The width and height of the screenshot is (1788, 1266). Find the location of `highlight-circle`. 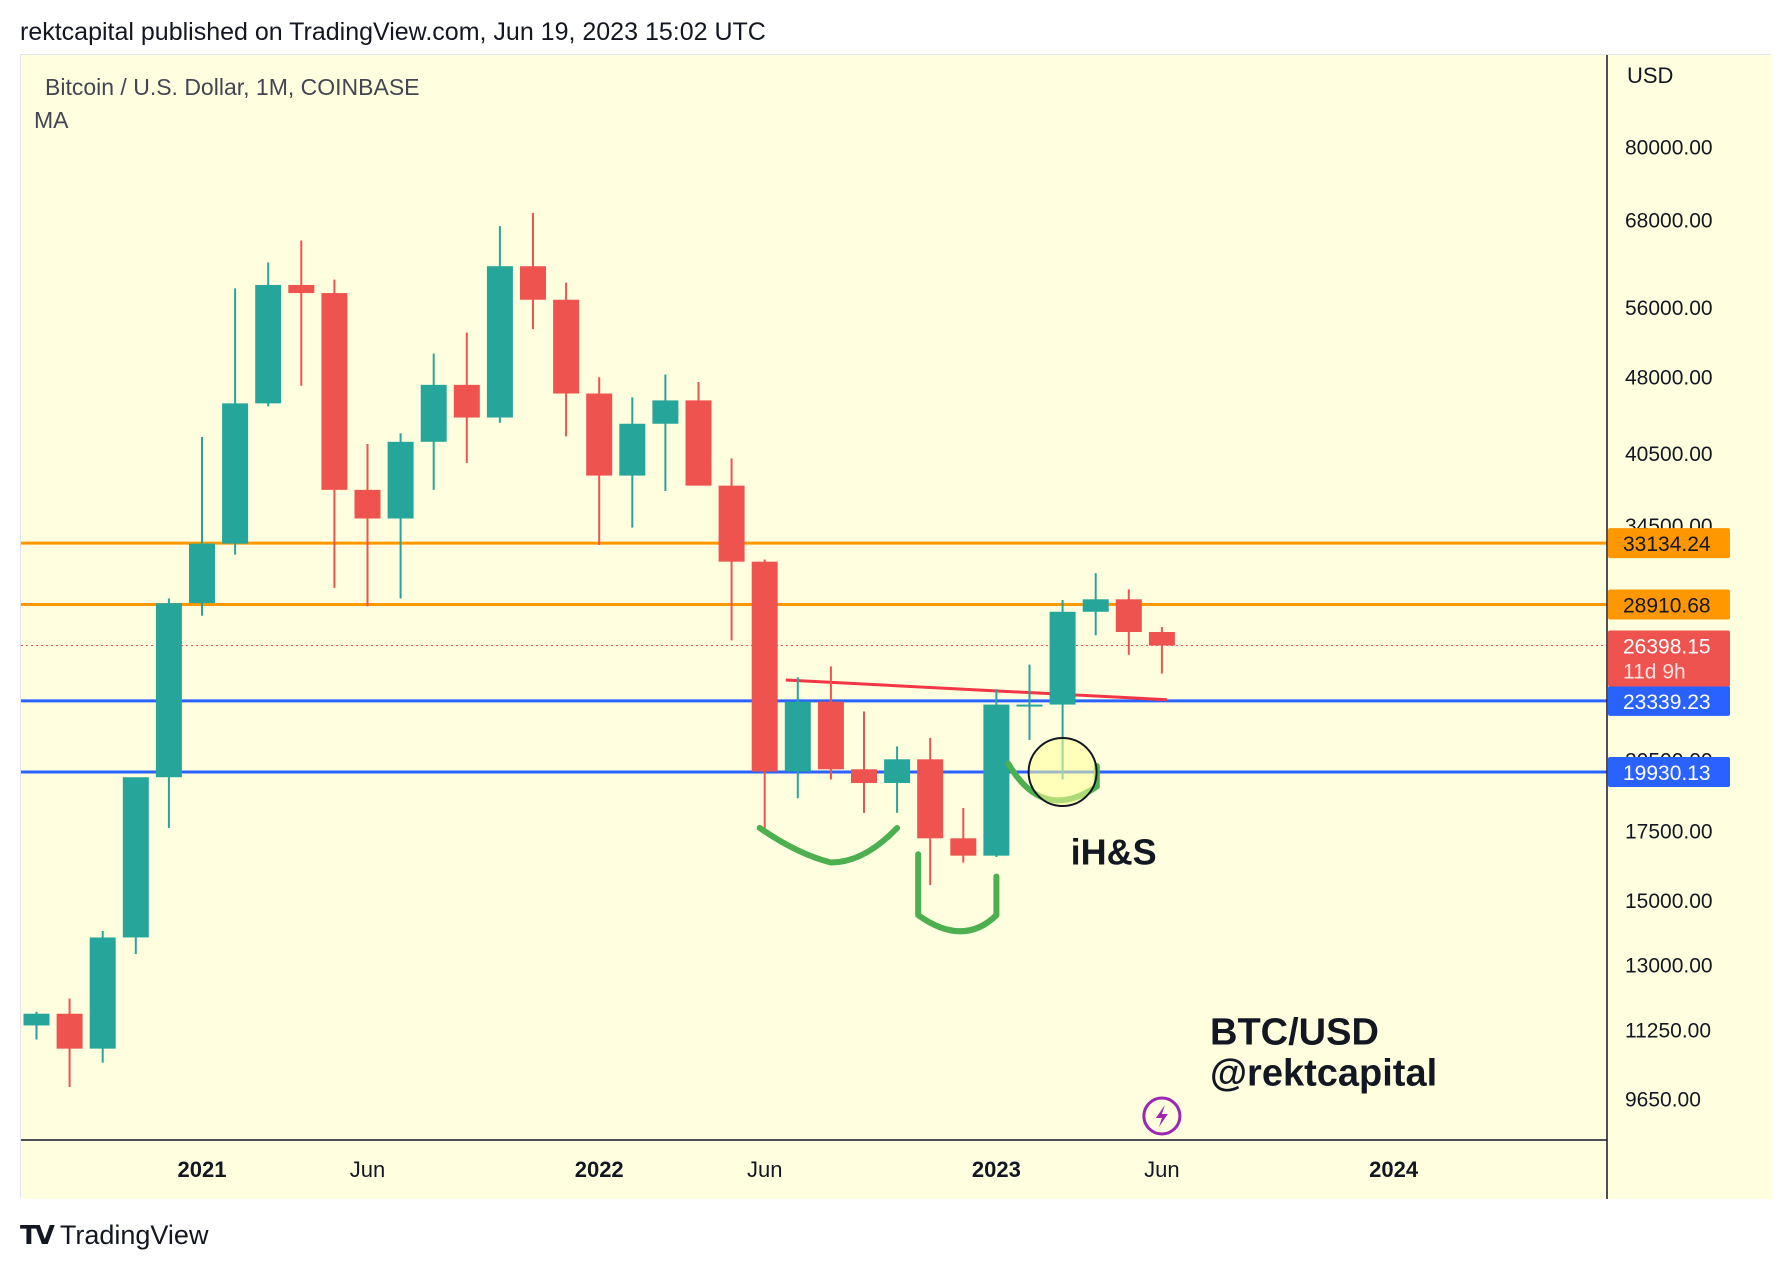

highlight-circle is located at coordinates (1062, 771).